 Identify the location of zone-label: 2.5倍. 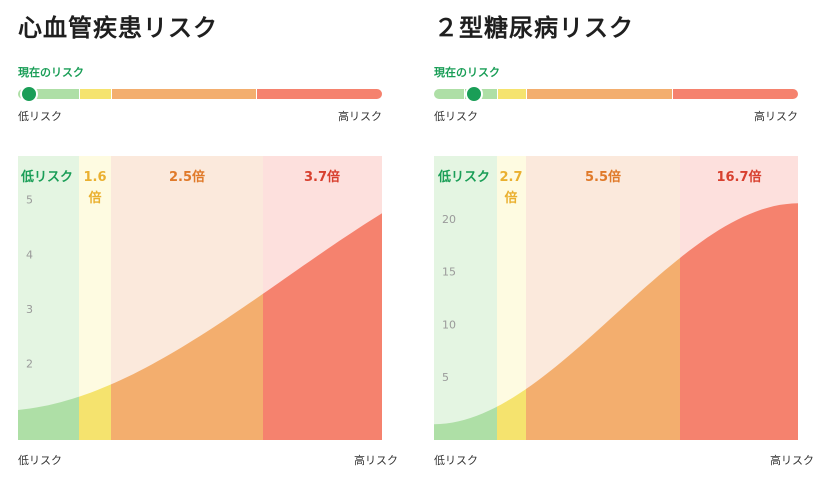
(187, 177).